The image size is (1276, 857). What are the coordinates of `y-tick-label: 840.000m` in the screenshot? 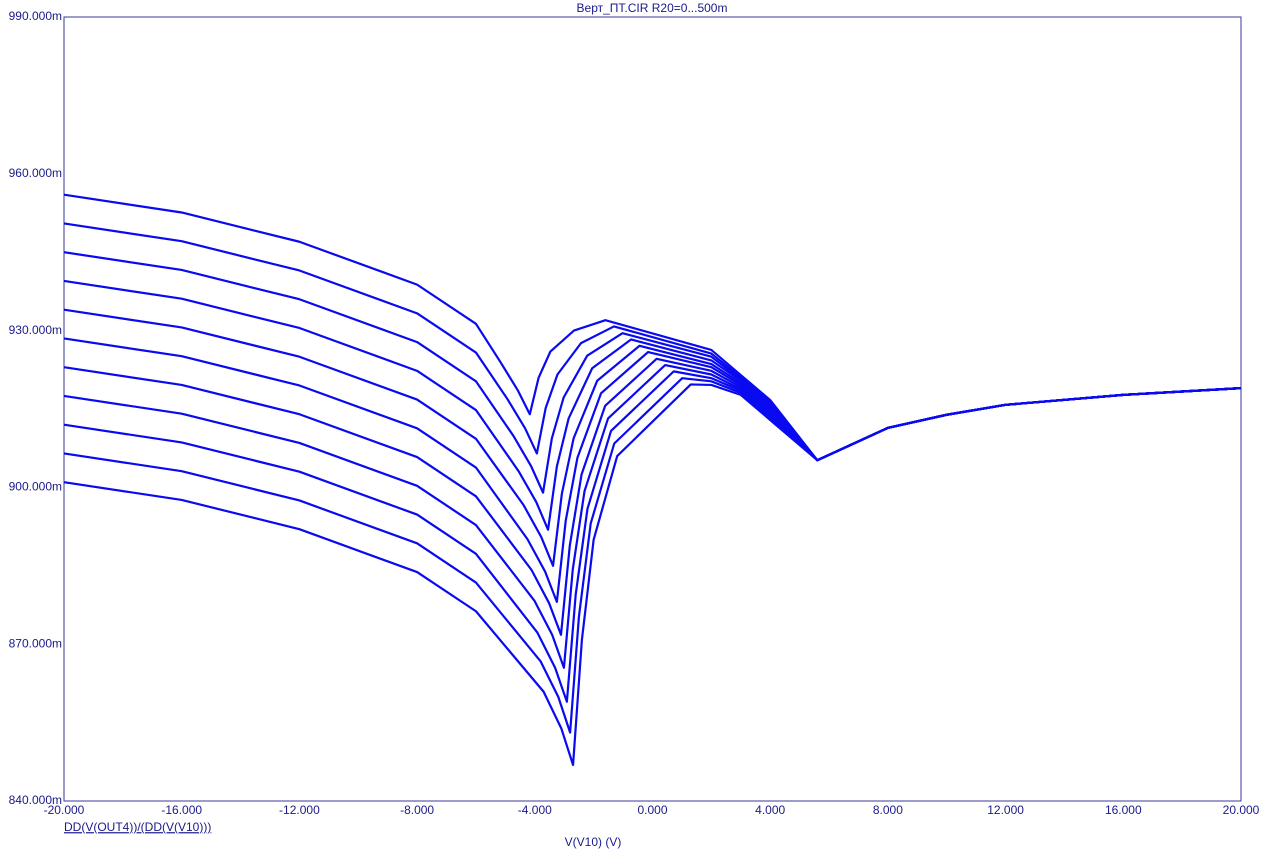 It's located at (35, 800).